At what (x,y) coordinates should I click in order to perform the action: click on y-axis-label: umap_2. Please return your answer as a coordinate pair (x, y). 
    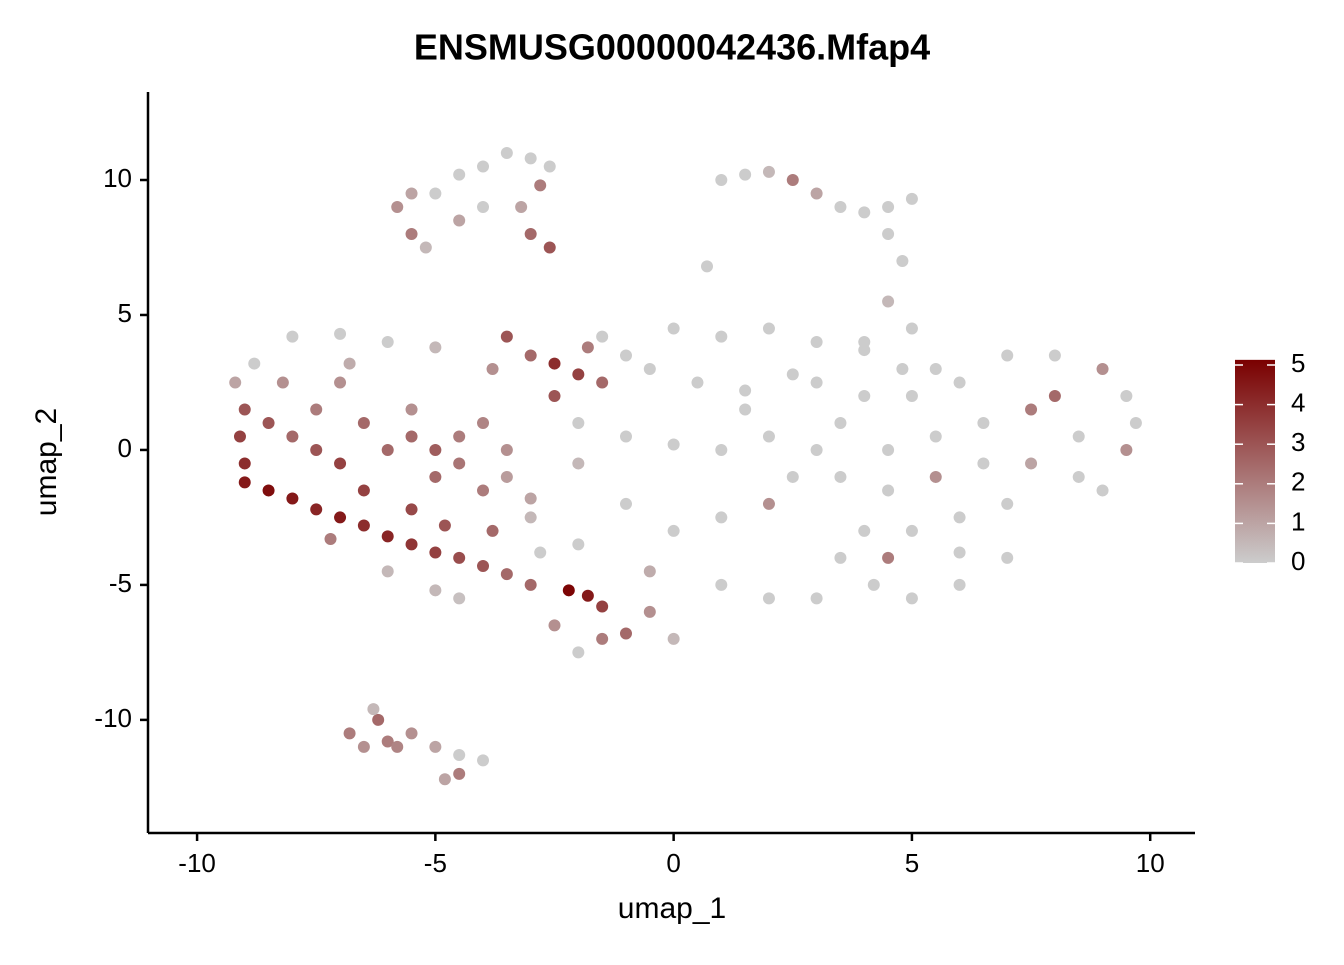
    Looking at the image, I should click on (46, 462).